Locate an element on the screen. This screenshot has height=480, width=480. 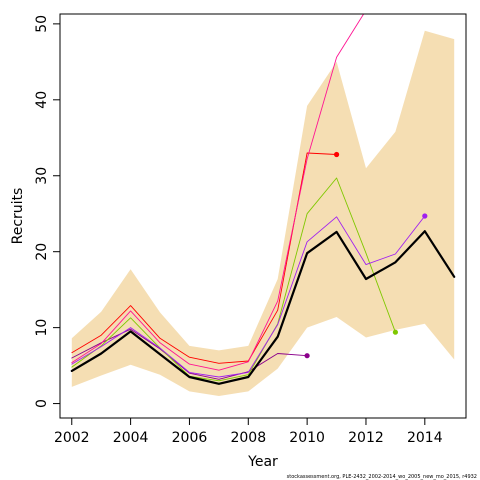
x-tick-label: 2008 is located at coordinates (248, 438).